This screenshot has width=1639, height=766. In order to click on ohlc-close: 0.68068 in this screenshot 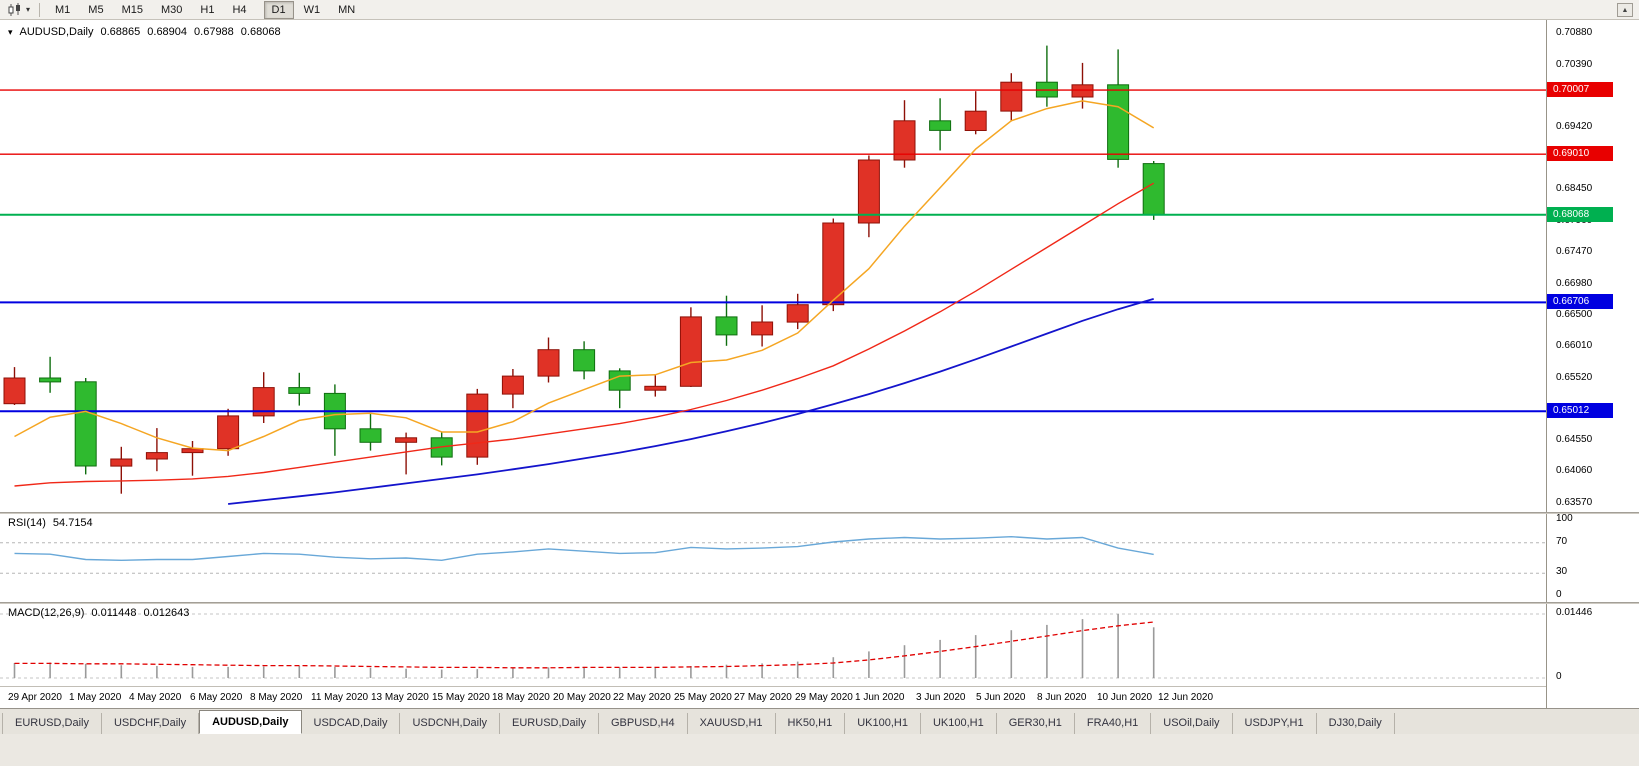, I will do `click(260, 32)`.